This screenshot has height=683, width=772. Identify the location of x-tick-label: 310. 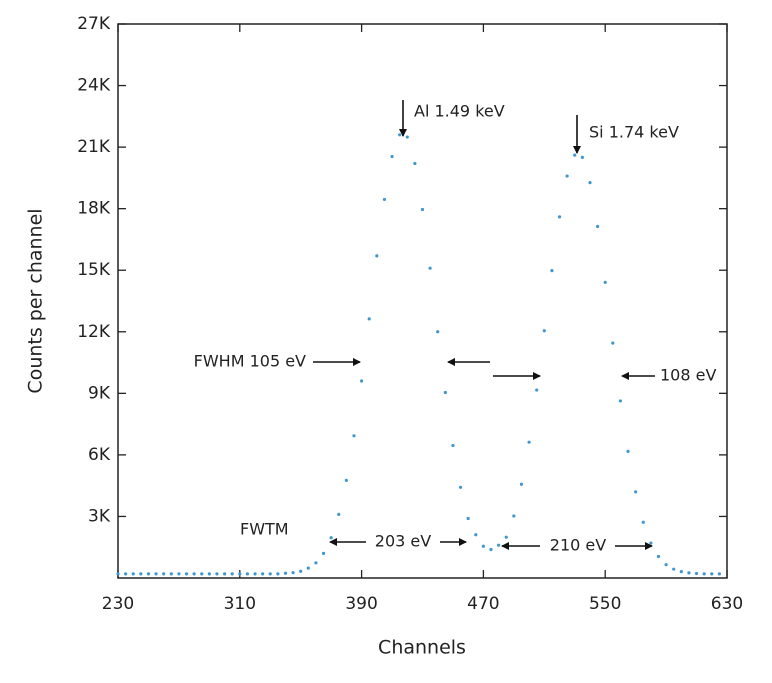
(240, 604).